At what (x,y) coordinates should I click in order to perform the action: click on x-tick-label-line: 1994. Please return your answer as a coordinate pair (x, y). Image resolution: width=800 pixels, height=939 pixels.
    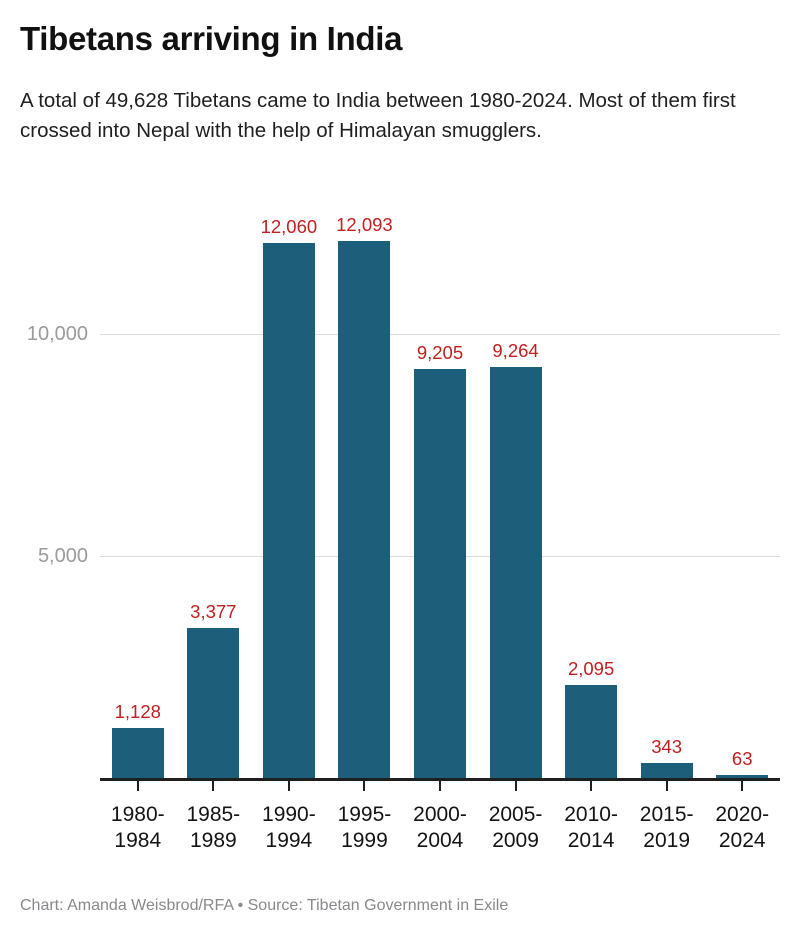
    Looking at the image, I should click on (289, 840).